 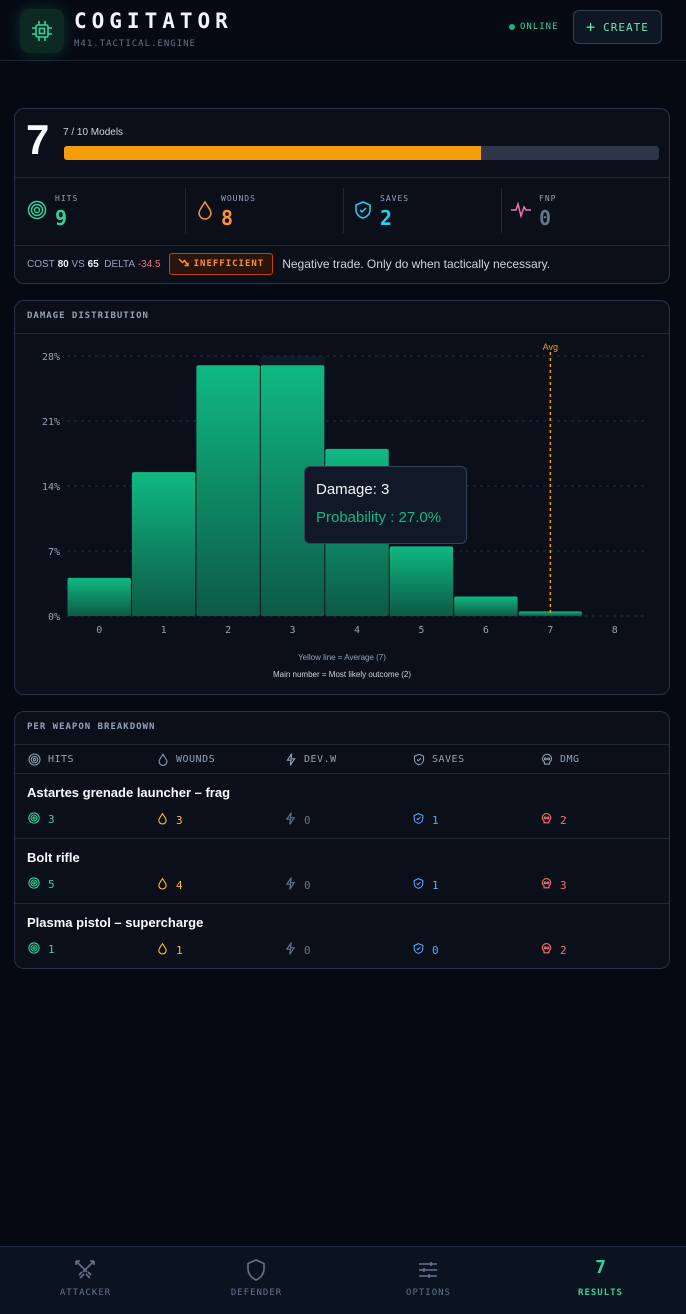 I want to click on col-wounds: WOUNDS, so click(x=186, y=759).